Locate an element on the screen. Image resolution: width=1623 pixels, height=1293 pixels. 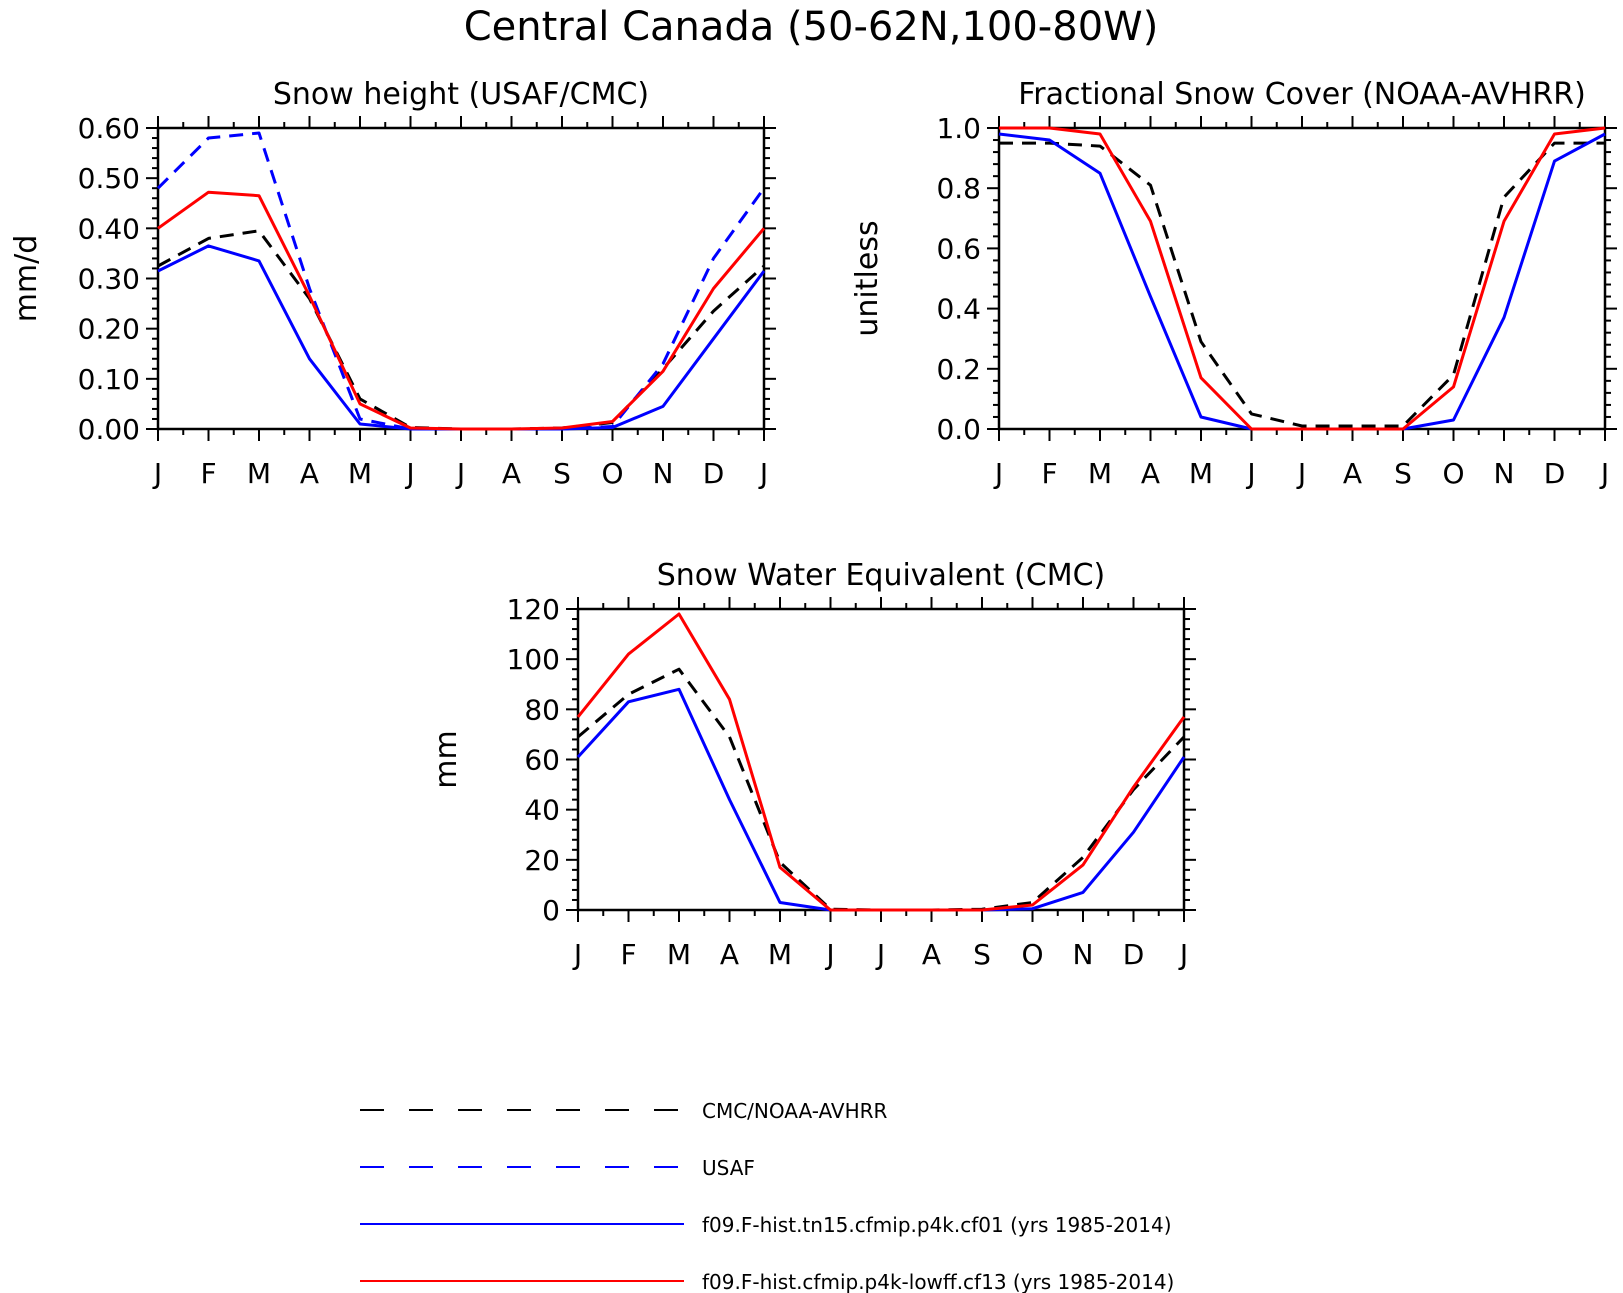
panel-title: Fractional Snow Cover (NOAA-AVHRR) is located at coordinates (1302, 94).